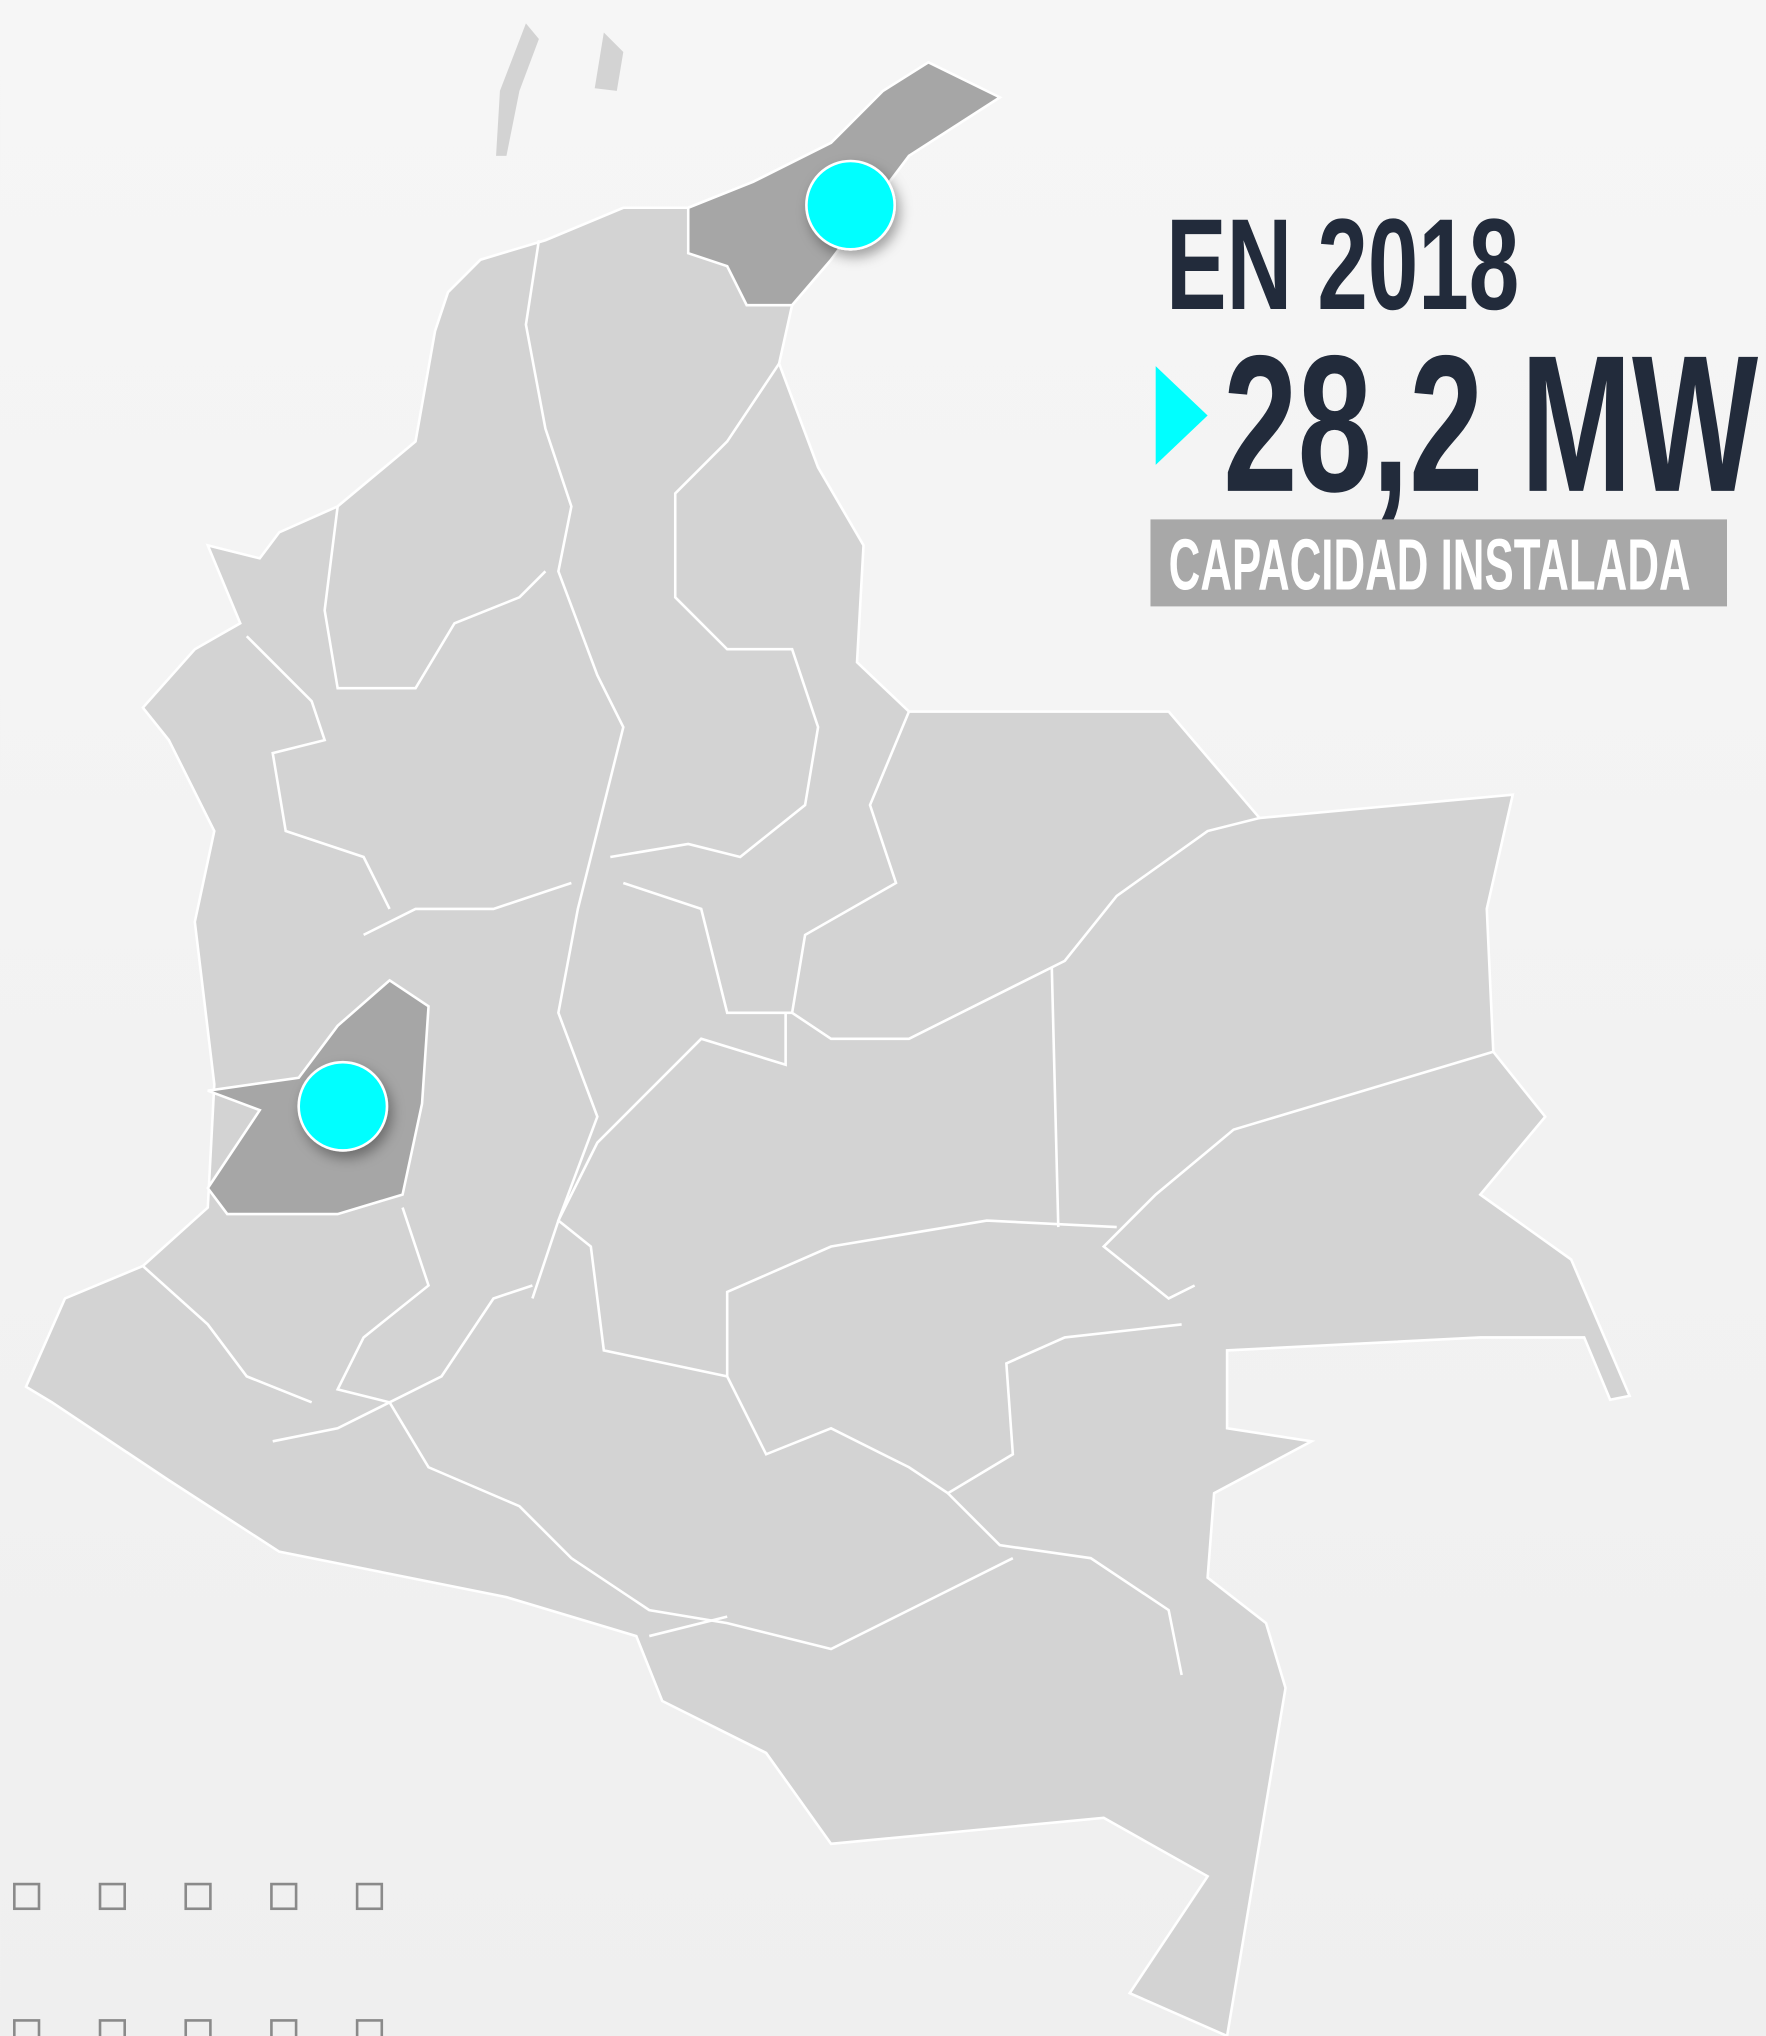  I want to click on pointer-triangle, so click(1181, 415).